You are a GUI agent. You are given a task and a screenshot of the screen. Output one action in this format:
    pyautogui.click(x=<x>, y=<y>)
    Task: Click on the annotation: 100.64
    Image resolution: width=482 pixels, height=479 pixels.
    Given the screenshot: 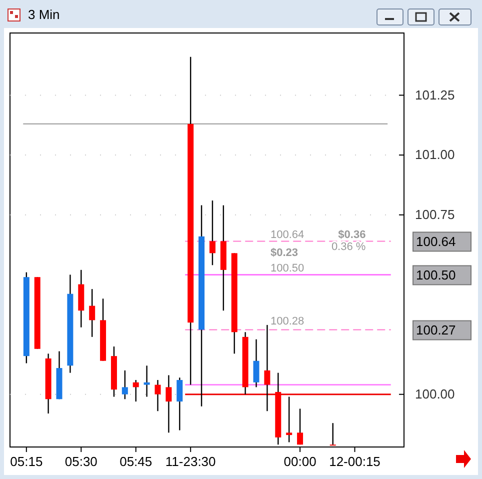 What is the action you would take?
    pyautogui.click(x=287, y=235)
    